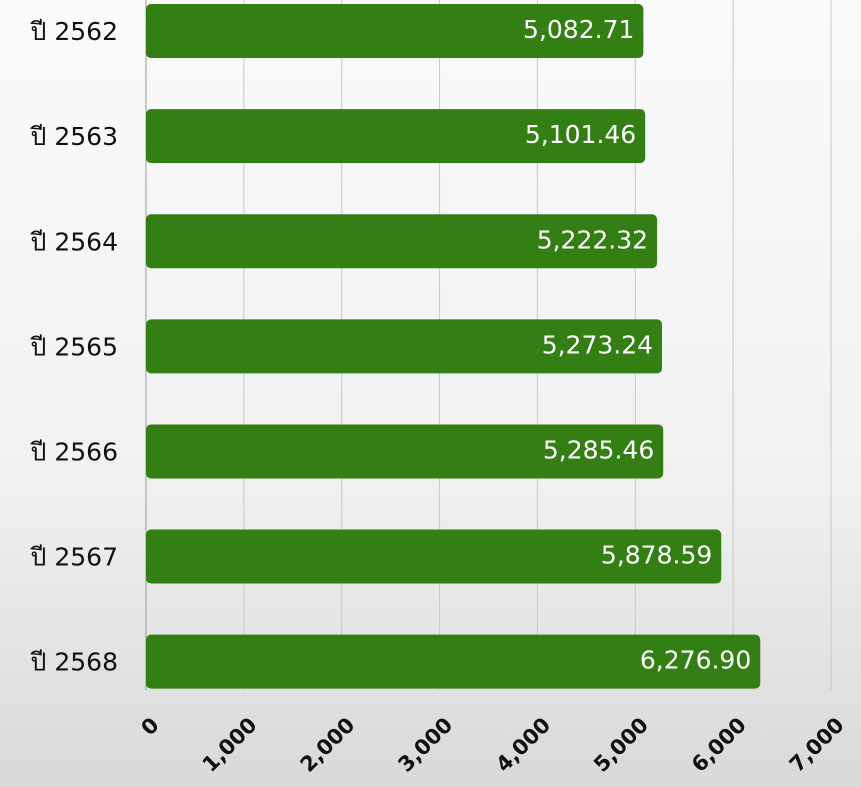  I want to click on y-tick-label: ปี 2566, so click(74, 451).